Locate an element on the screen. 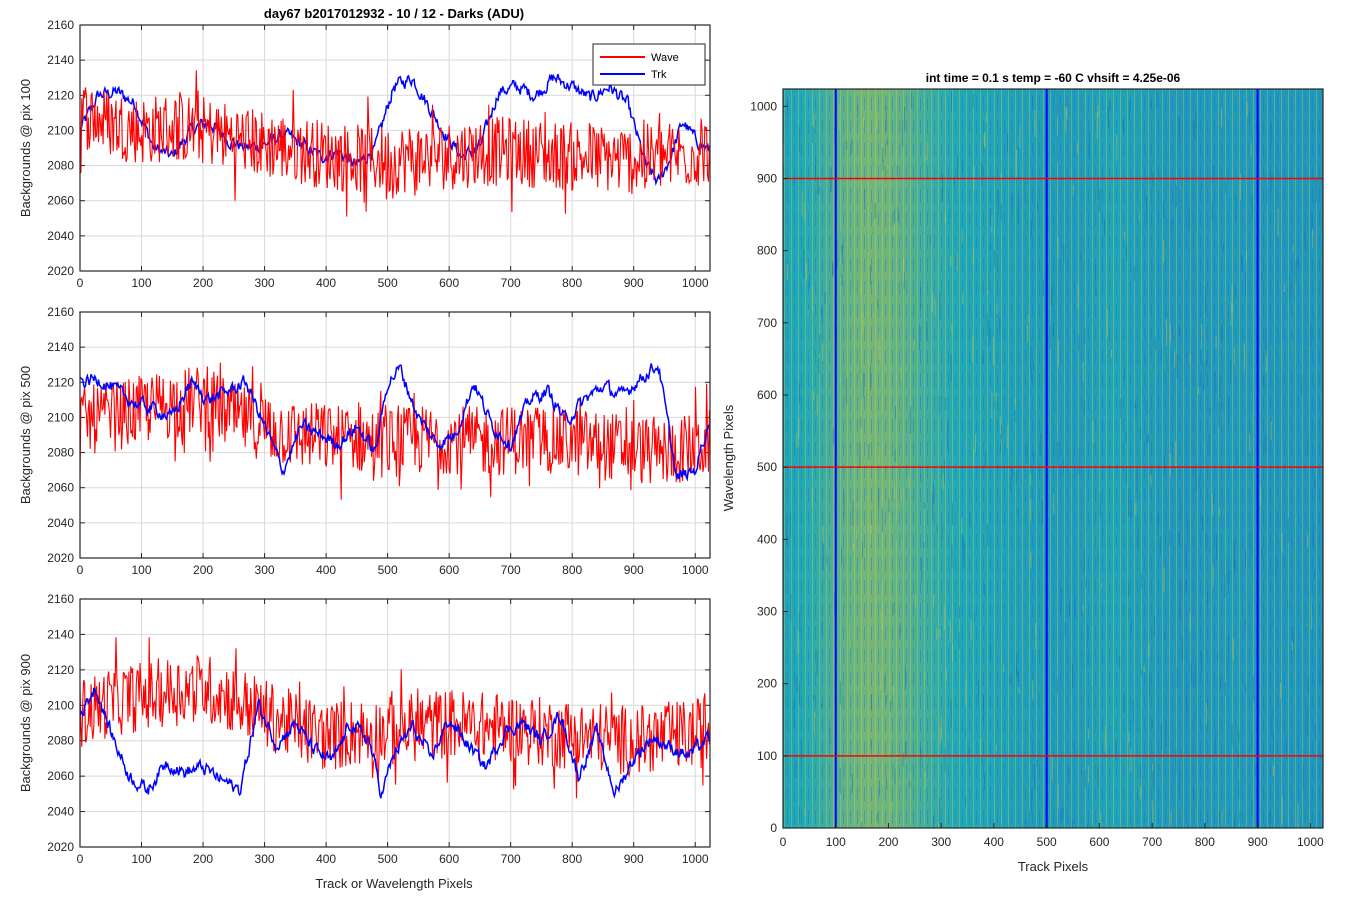 The image size is (1350, 905). x-tick-label: 400 is located at coordinates (326, 283).